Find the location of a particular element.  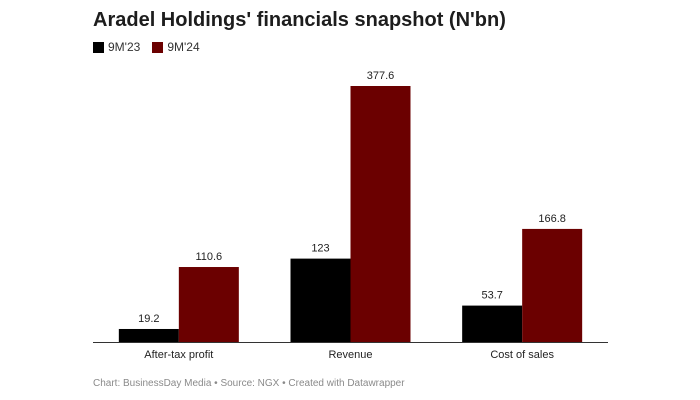

legend-item-9m23: 9M'23 is located at coordinates (116, 47).